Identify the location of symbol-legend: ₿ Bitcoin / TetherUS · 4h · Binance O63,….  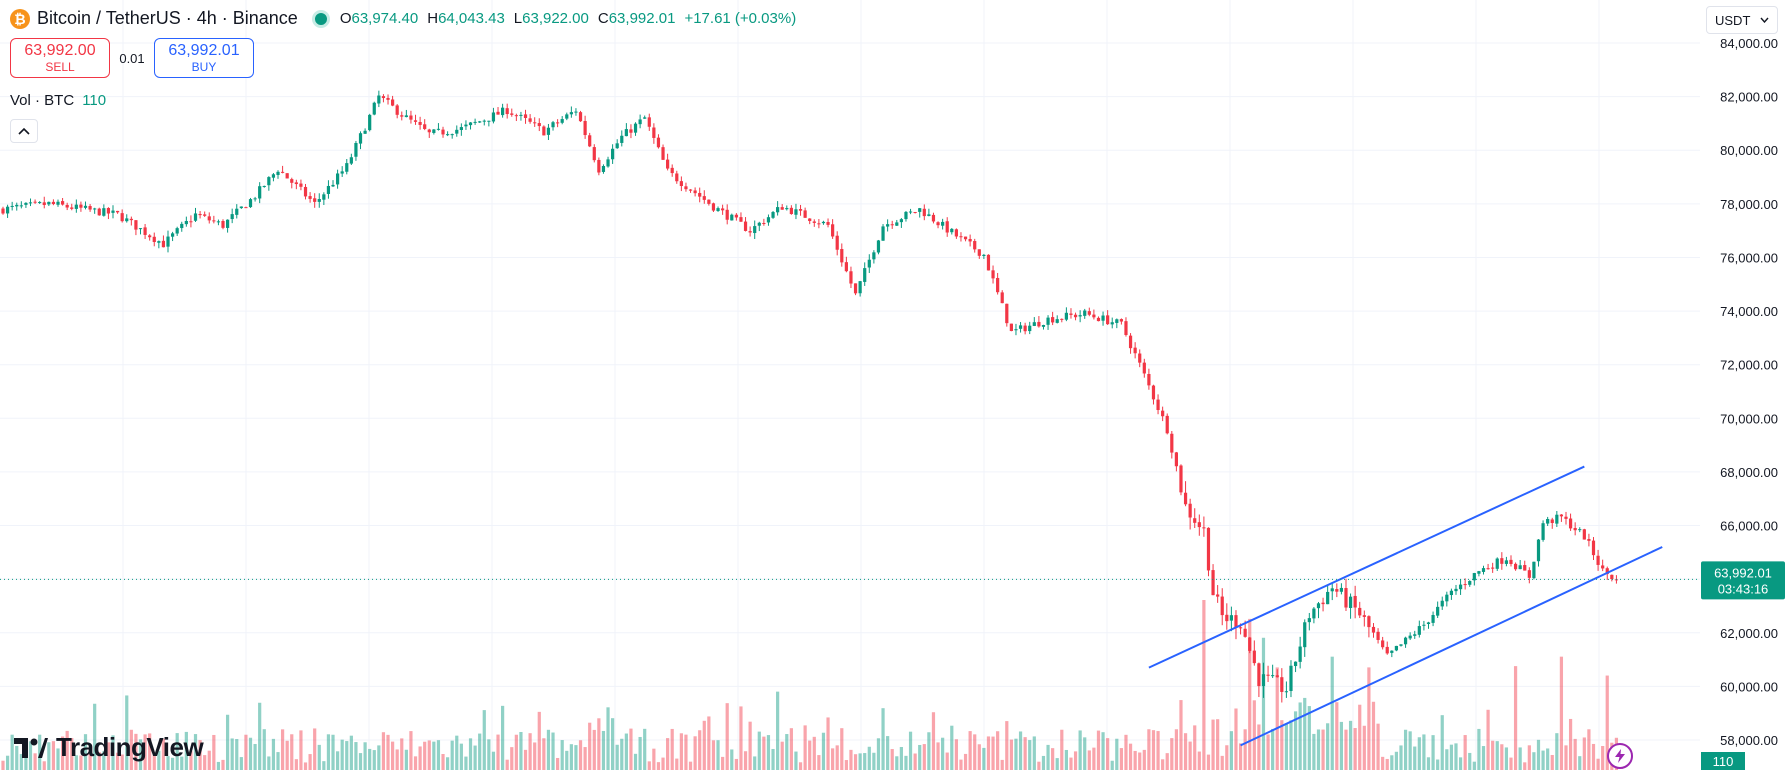
(403, 18).